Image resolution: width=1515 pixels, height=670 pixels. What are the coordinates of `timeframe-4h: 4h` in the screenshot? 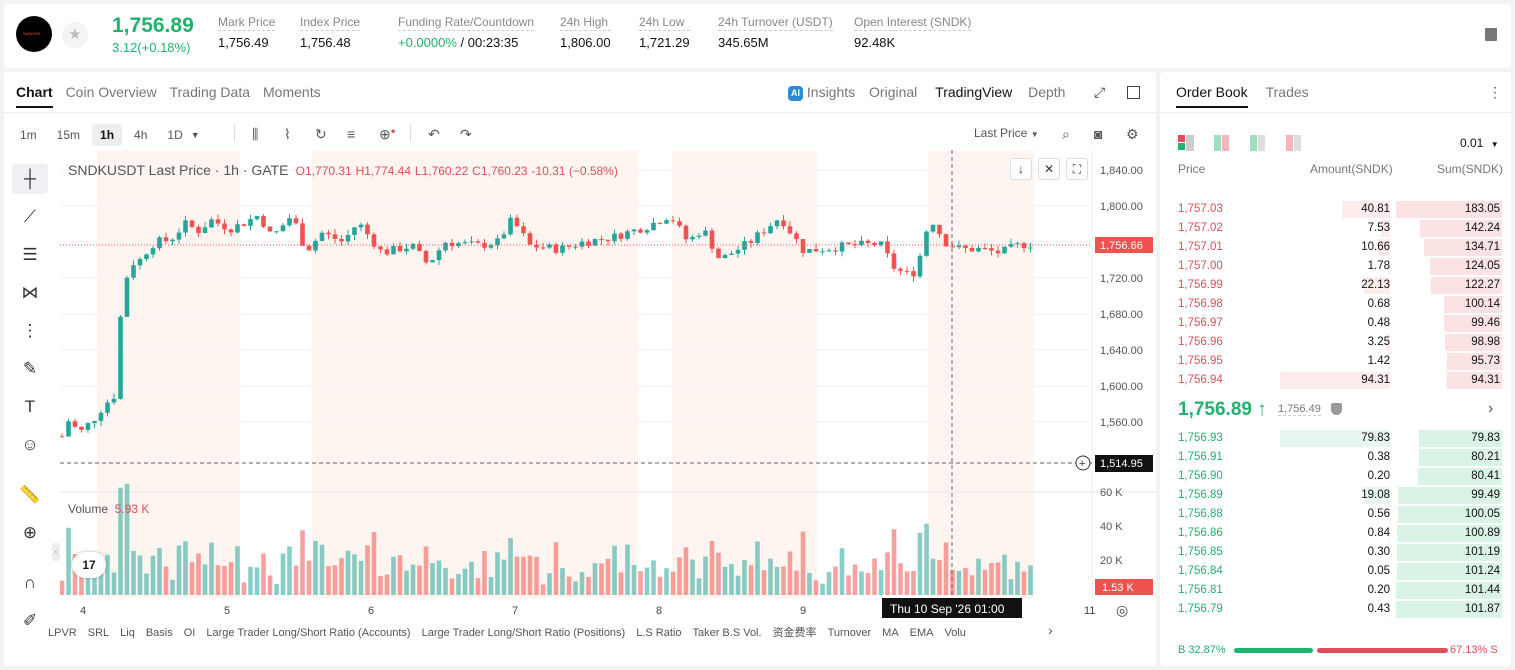 It's located at (141, 135).